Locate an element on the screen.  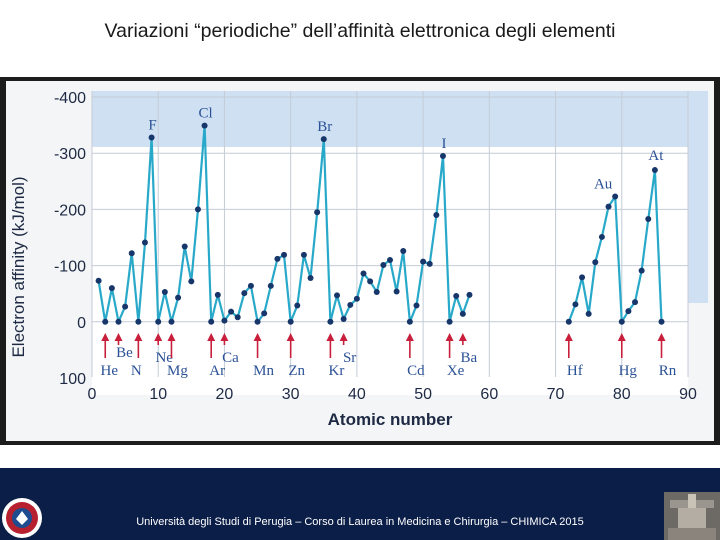
arrow-element-label: Hg is located at coordinates (628, 371).